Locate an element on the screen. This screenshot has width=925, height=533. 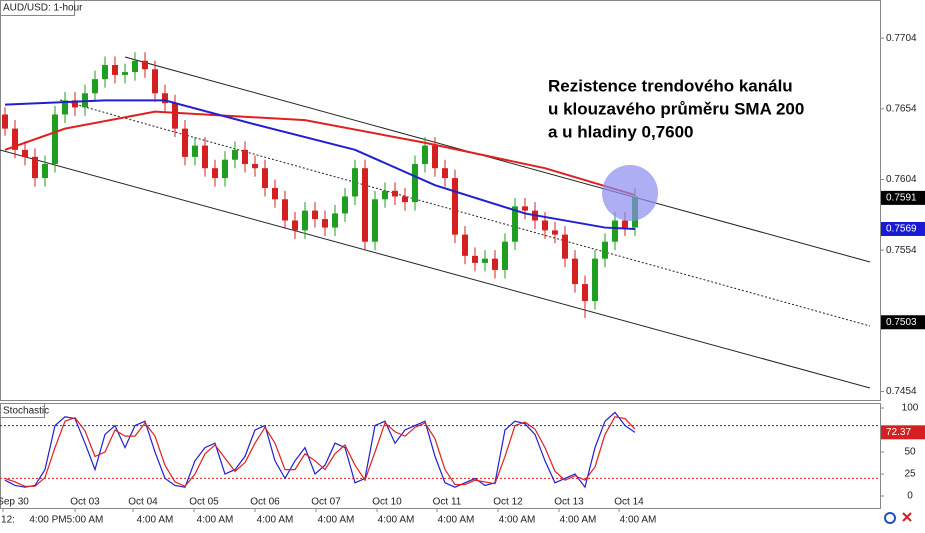
y-tick-label: 0.7604 is located at coordinates (901, 179).